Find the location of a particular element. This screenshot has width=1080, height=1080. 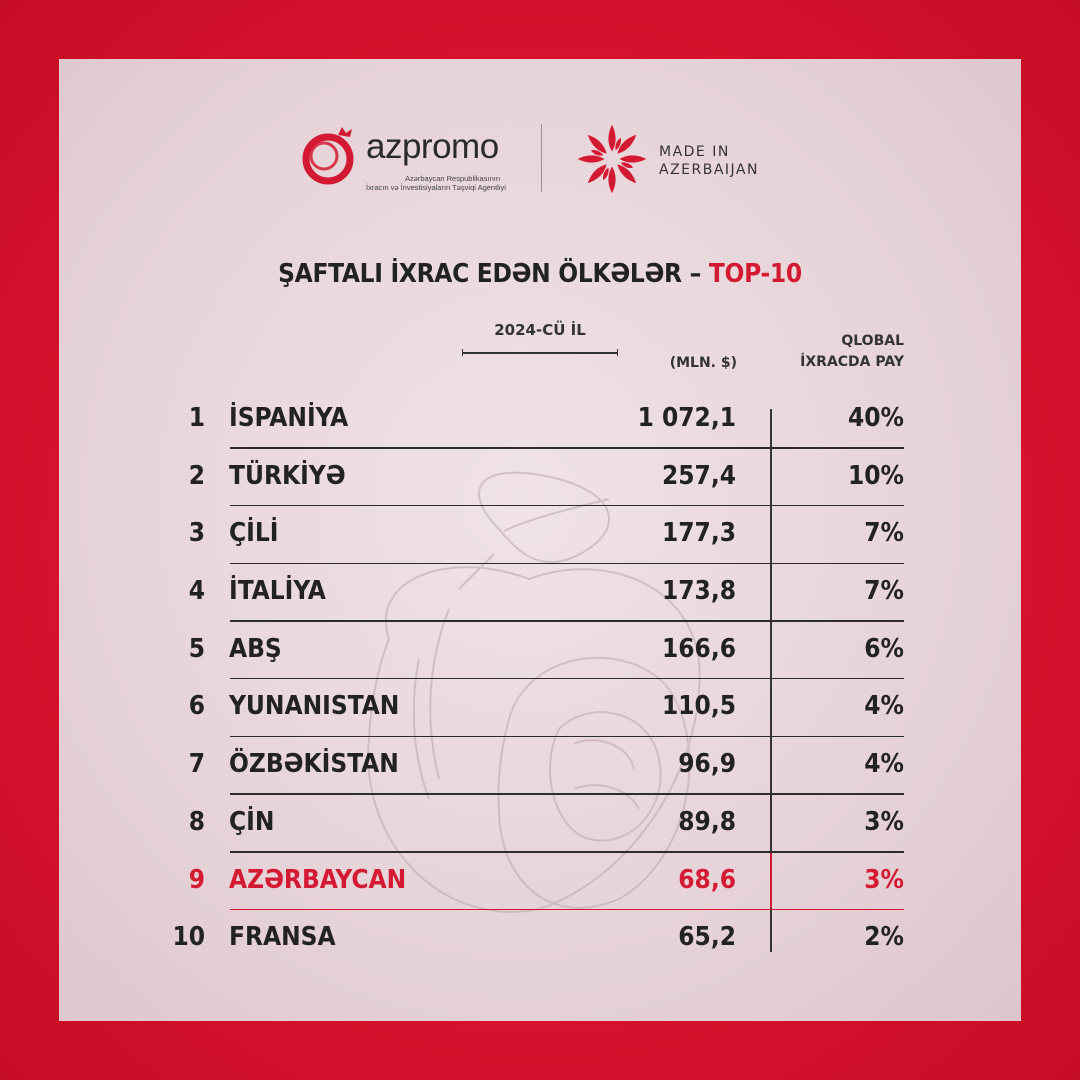

header-divider is located at coordinates (541, 158).